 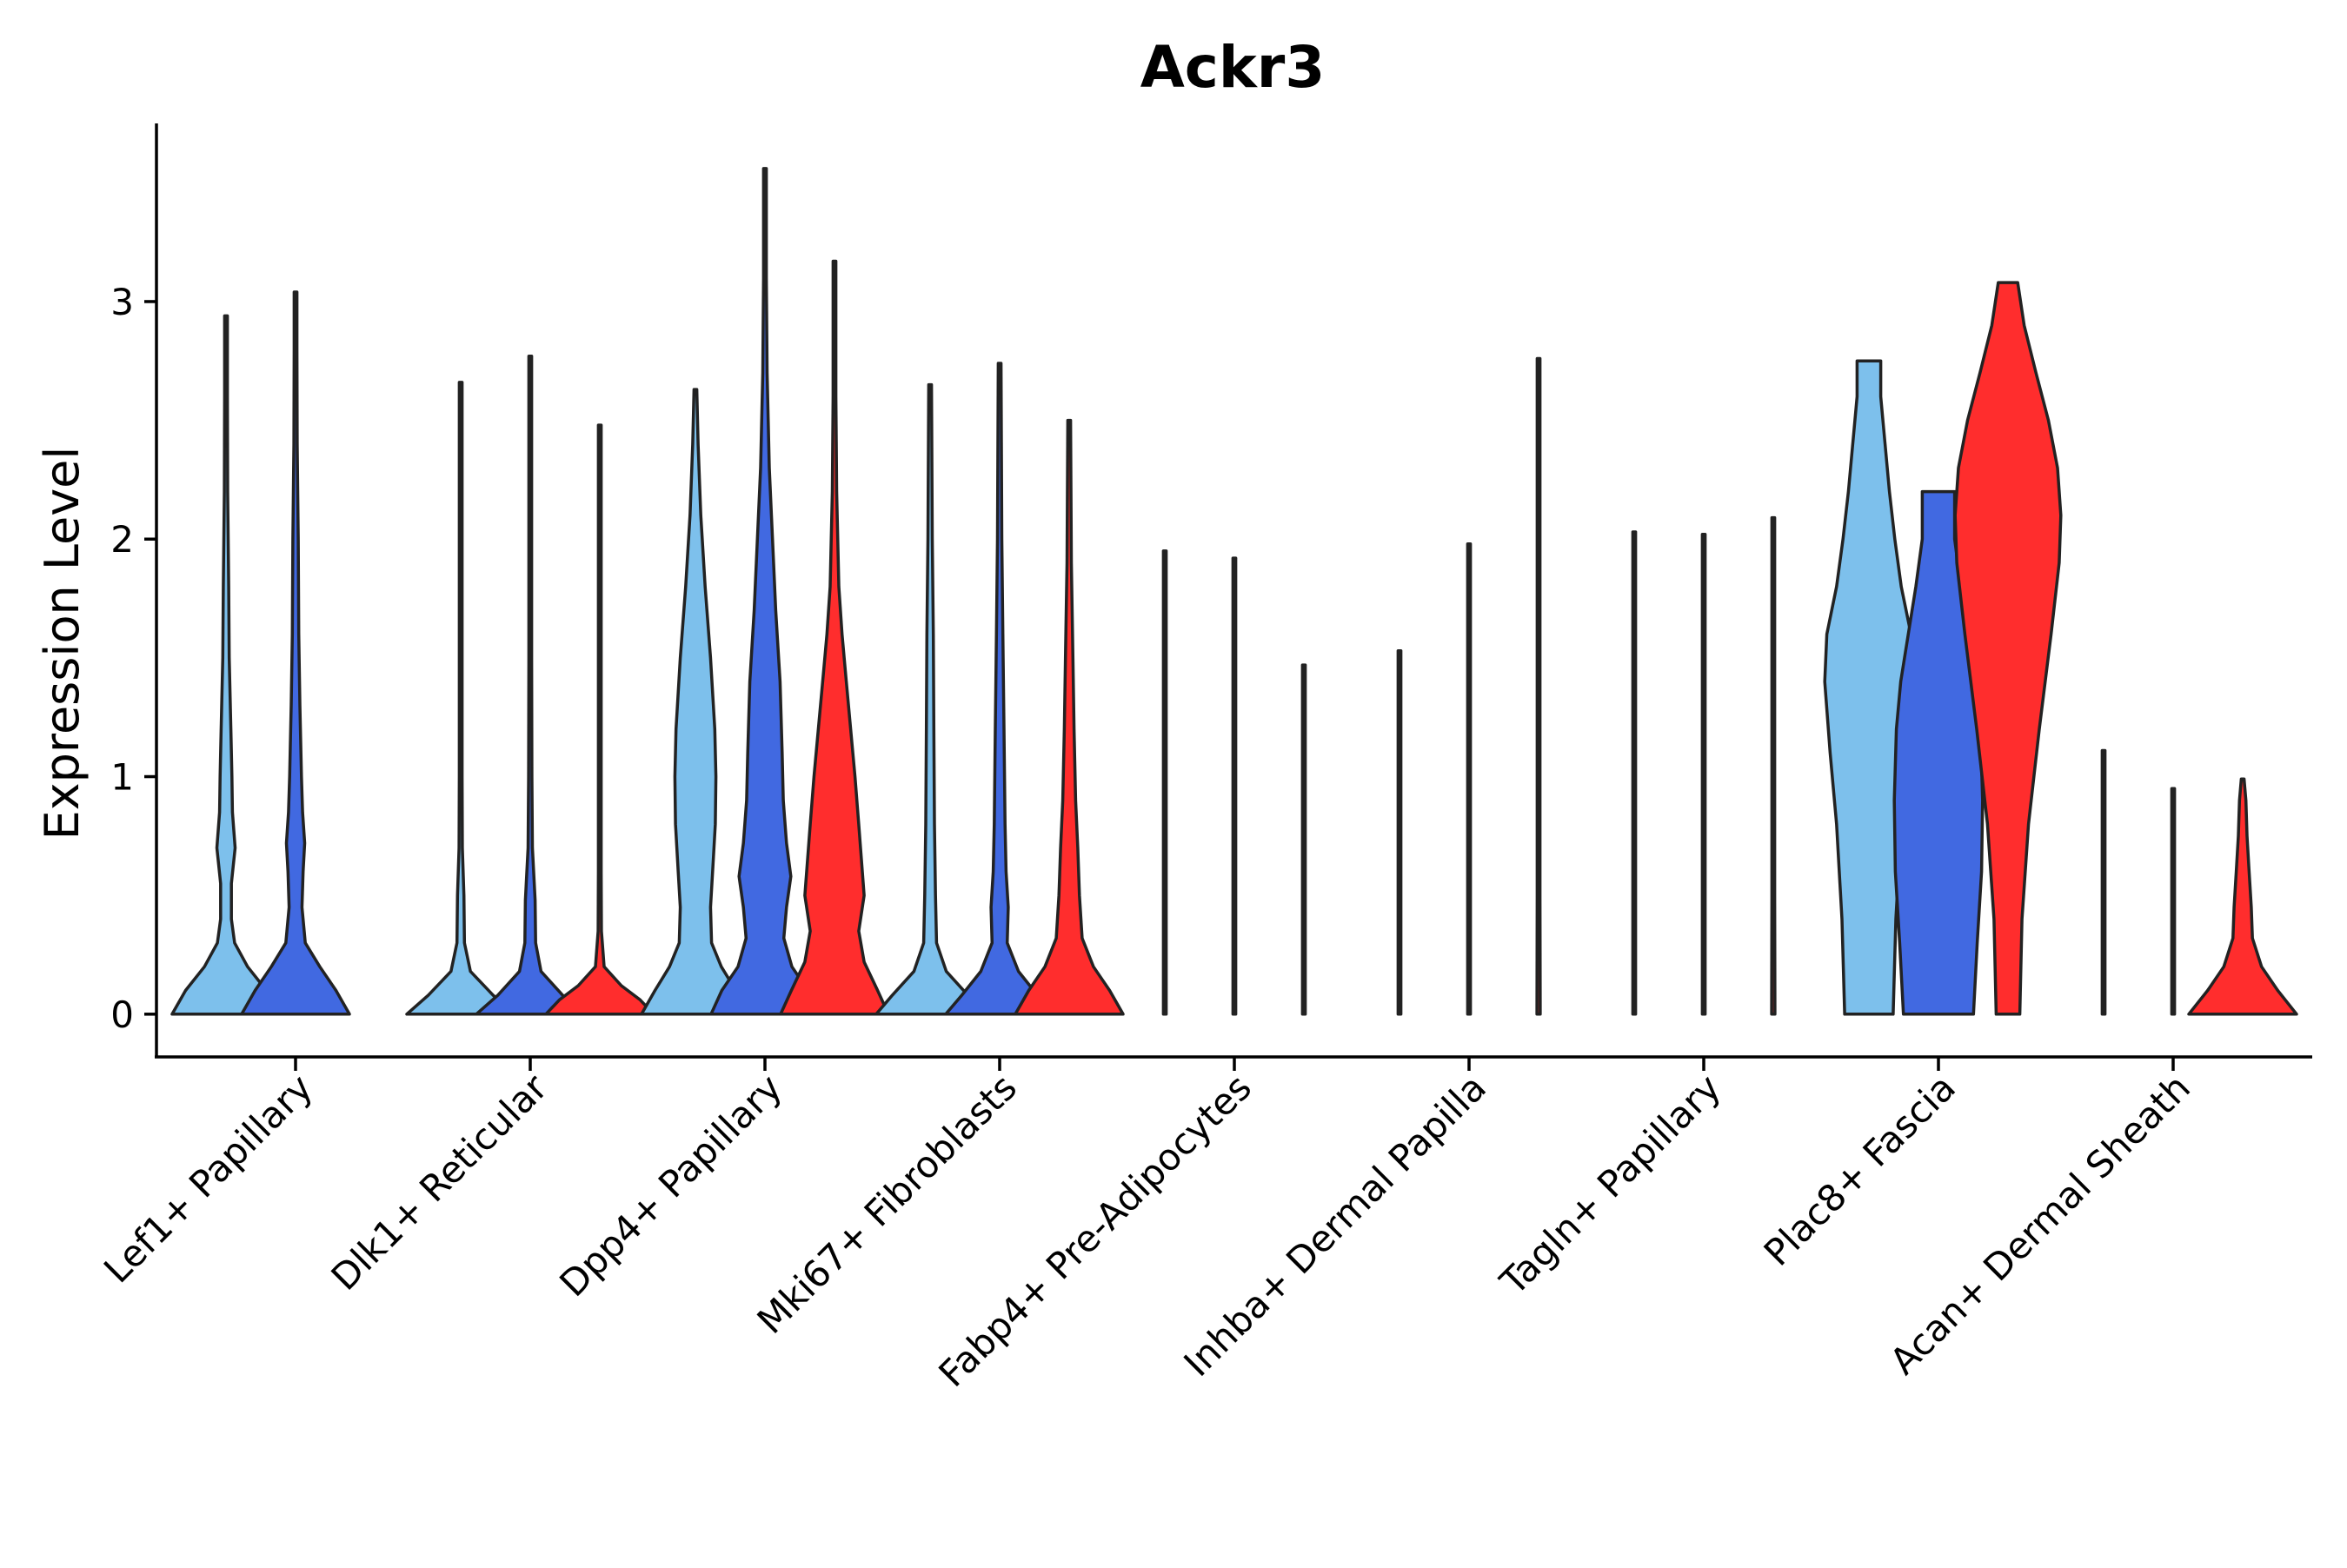 What do you see at coordinates (122, 1014) in the screenshot?
I see `y-tick-label-0: 0` at bounding box center [122, 1014].